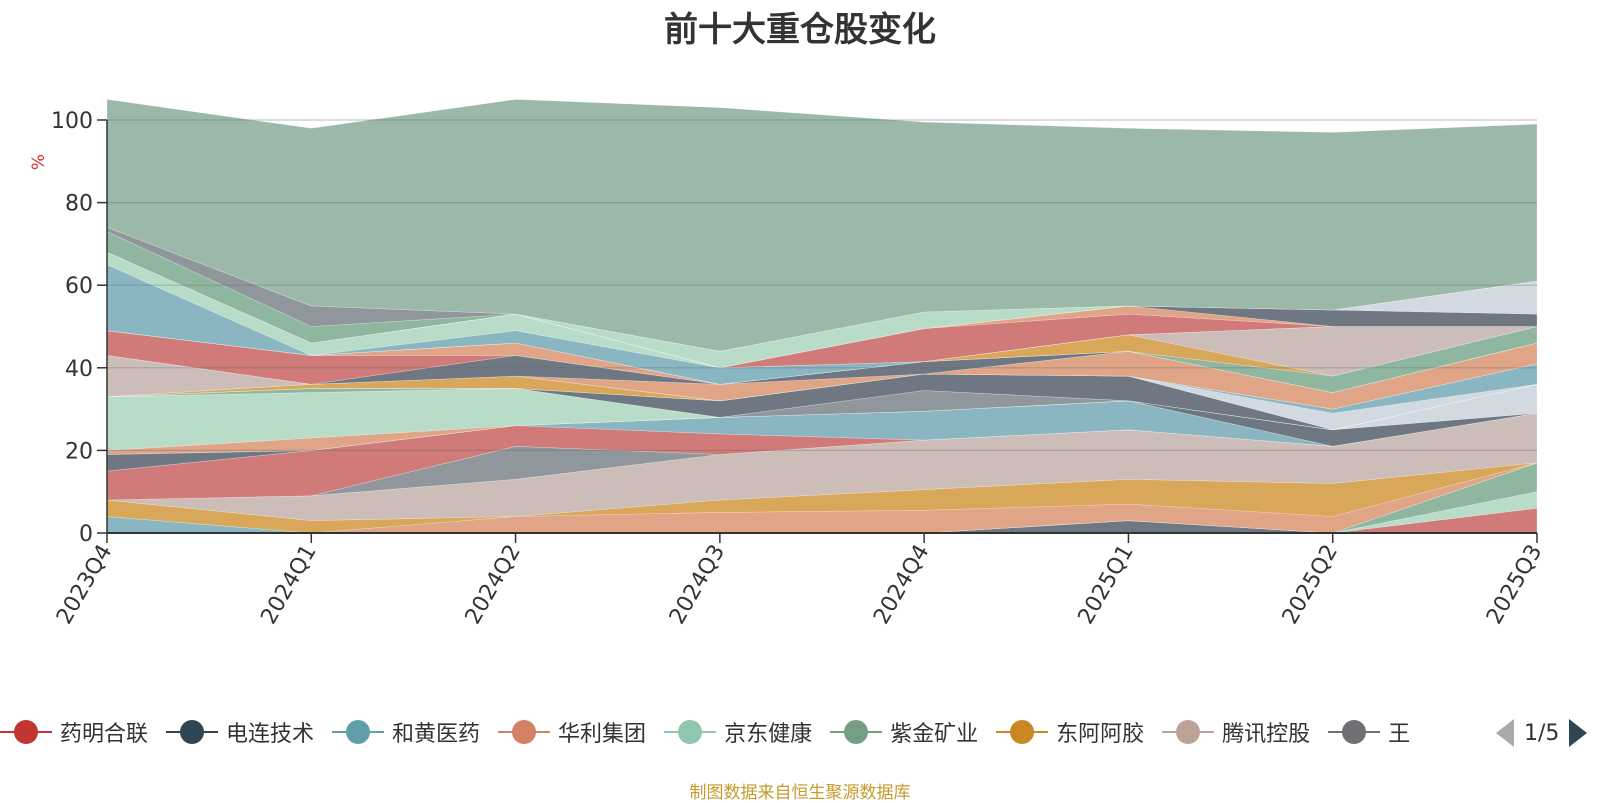 Image resolution: width=1600 pixels, height=803 pixels. I want to click on legend-item: 京东健康, so click(738, 732).